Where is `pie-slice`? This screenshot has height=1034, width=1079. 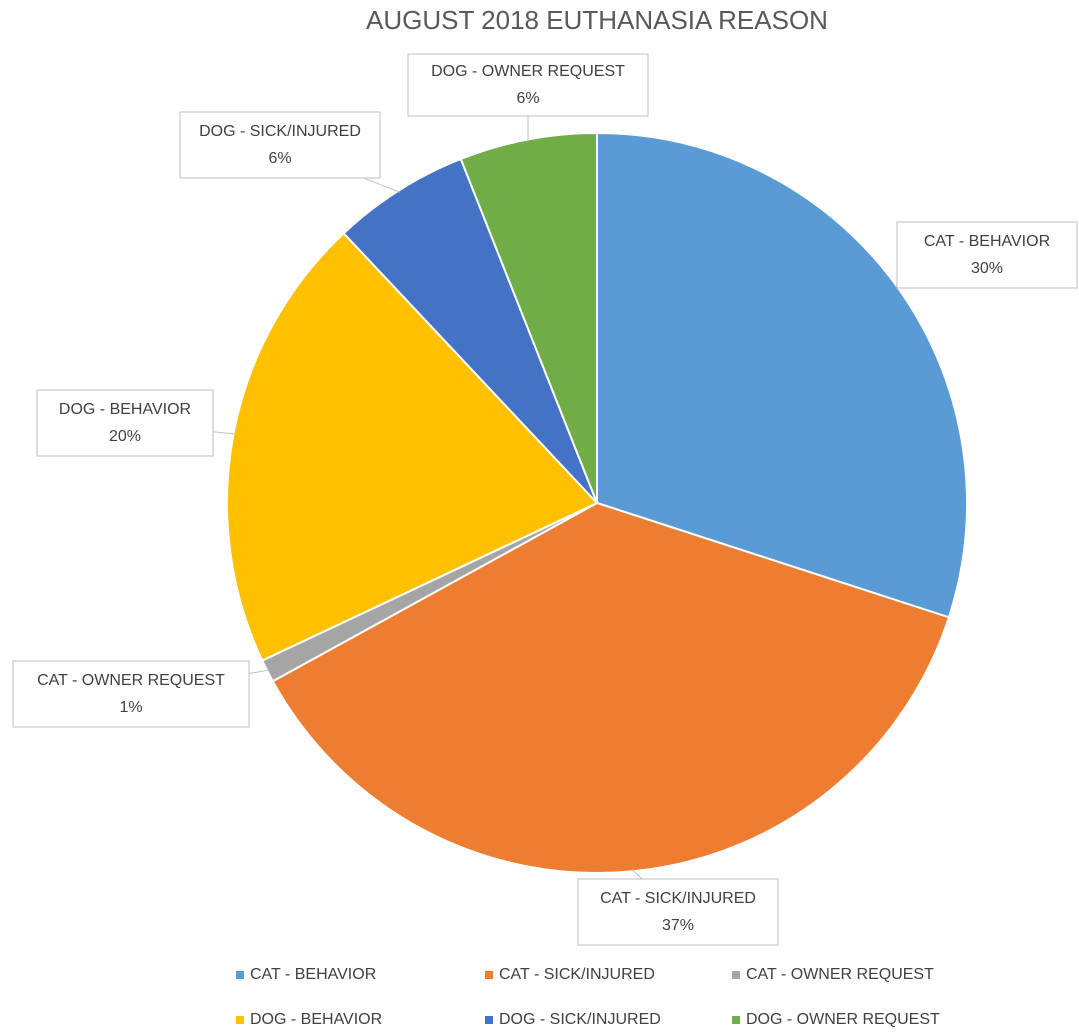 pie-slice is located at coordinates (470, 330).